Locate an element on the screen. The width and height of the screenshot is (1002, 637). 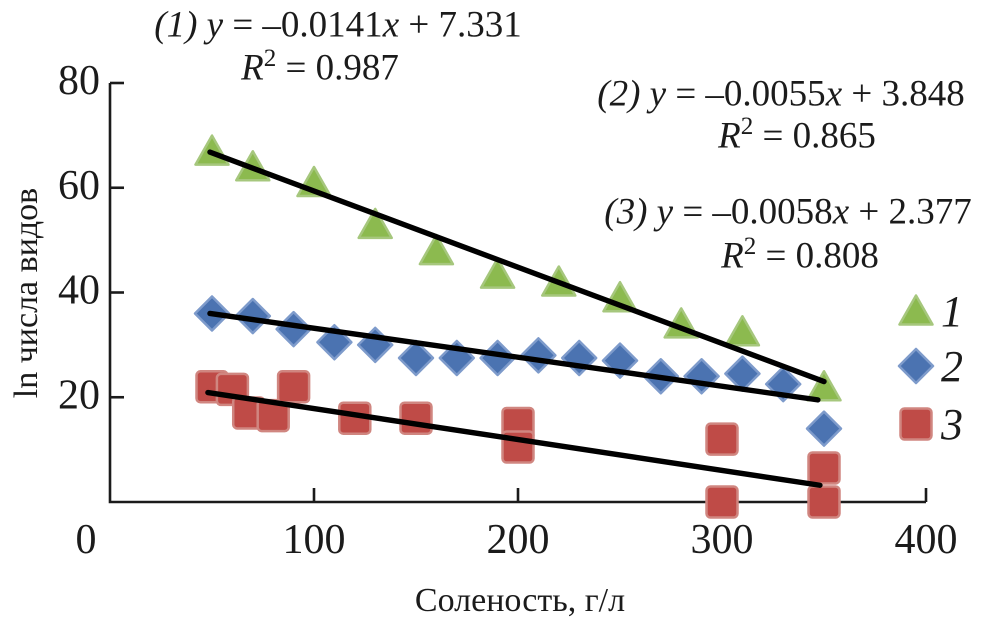
legend-item-1: 1 is located at coordinates (930, 311).